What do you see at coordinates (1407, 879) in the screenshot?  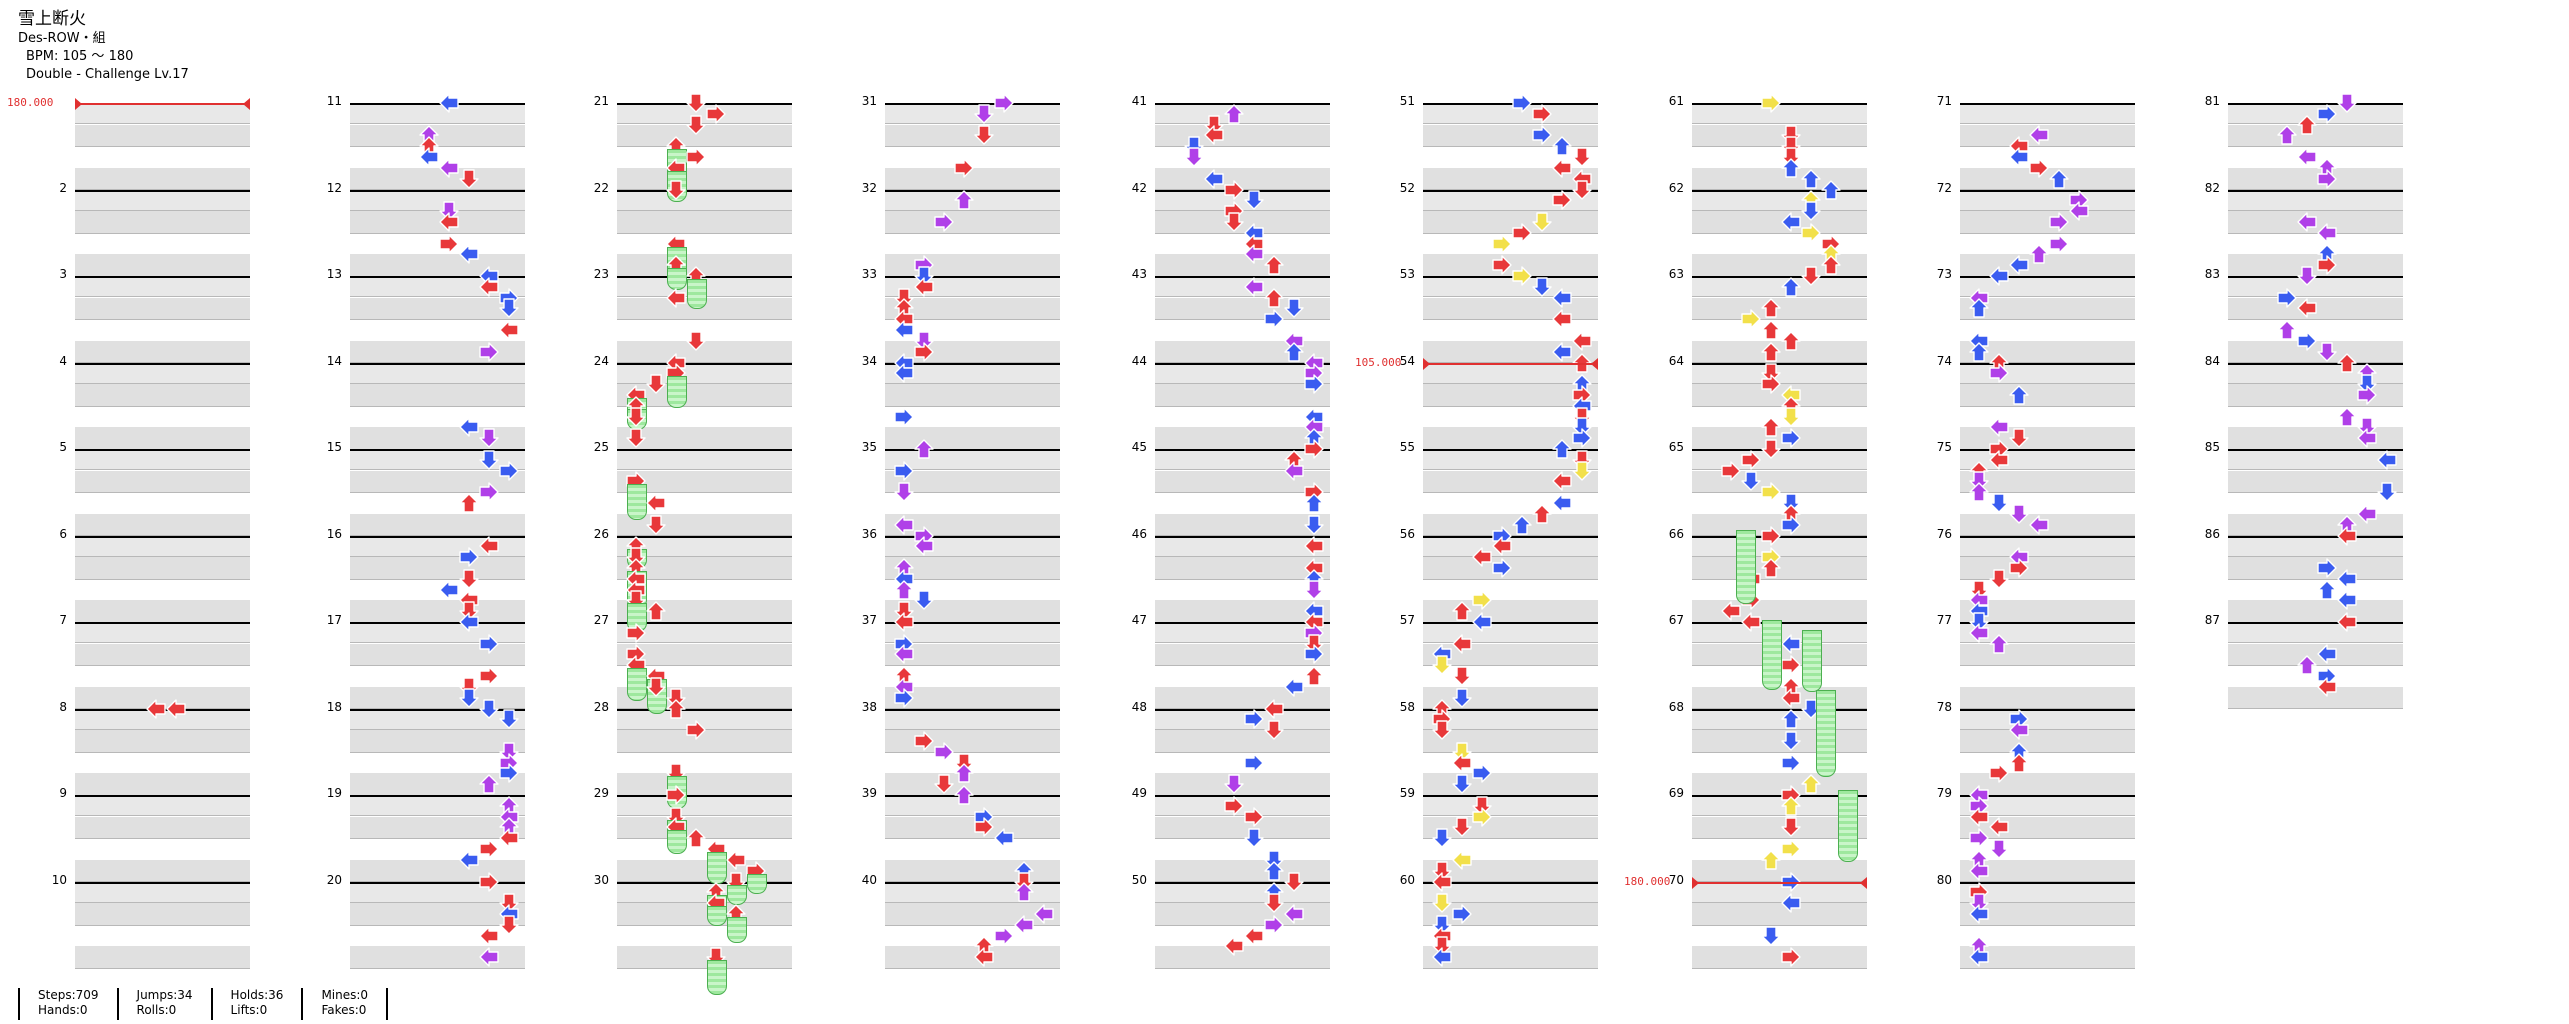 I see `measure-number: 60` at bounding box center [1407, 879].